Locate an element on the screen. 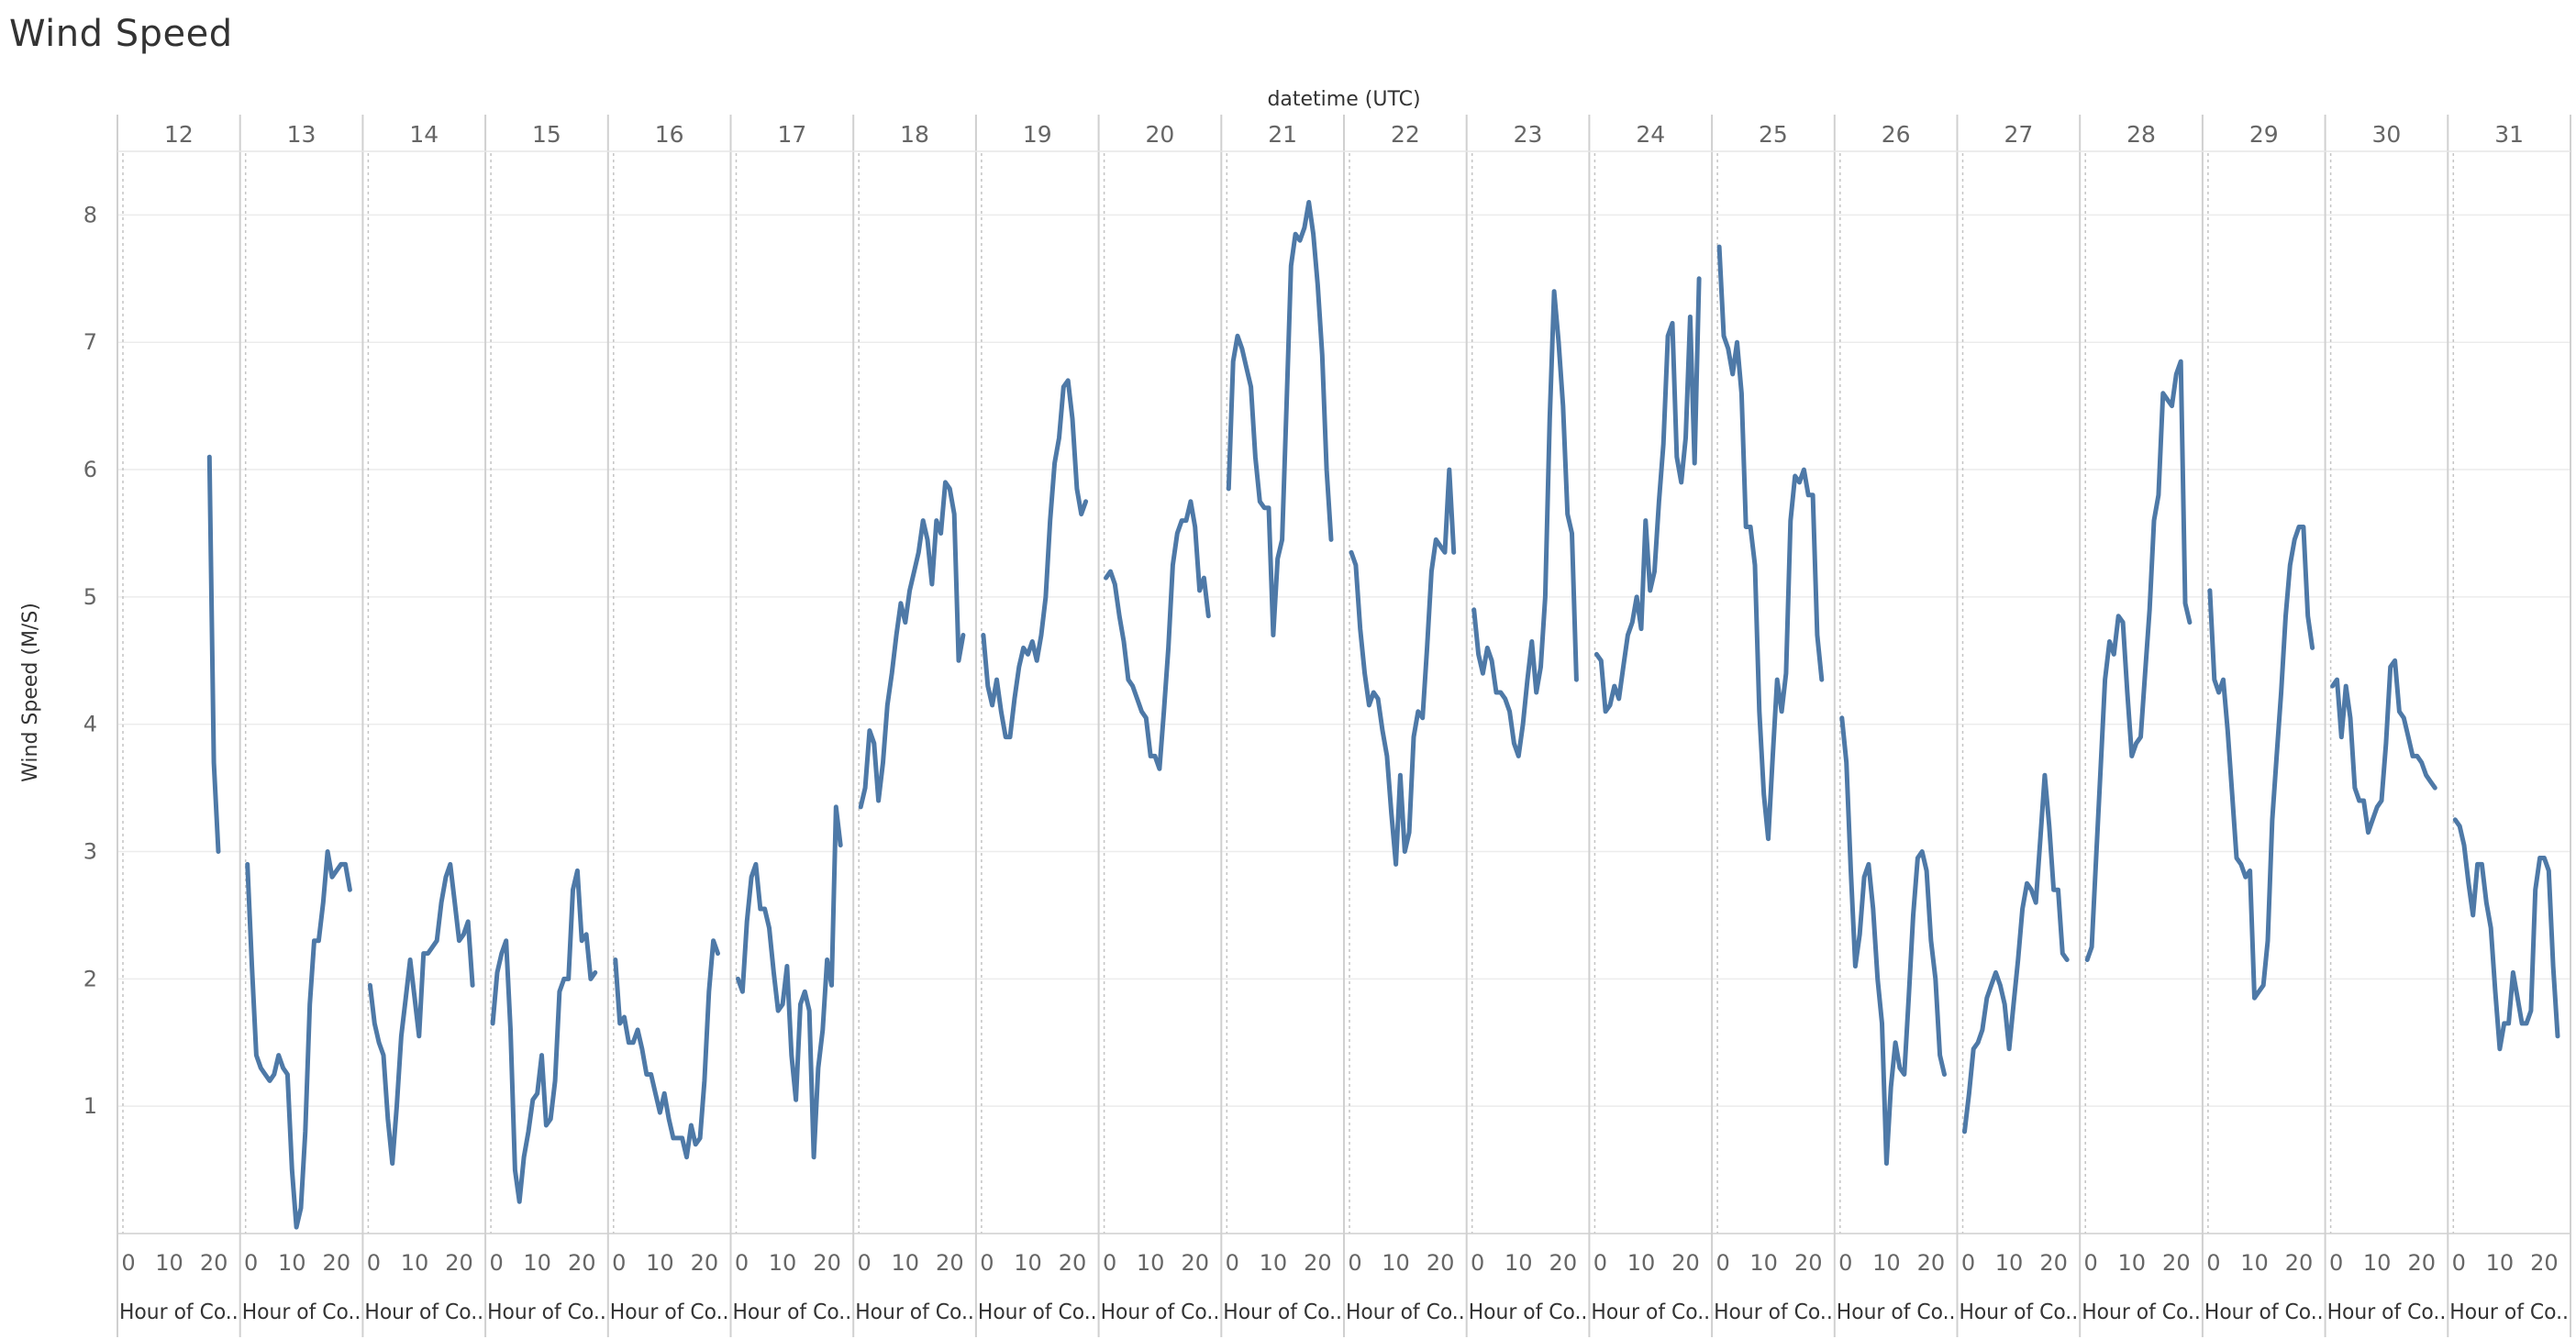 Image resolution: width=2576 pixels, height=1339 pixels. panel-header-label: 31 is located at coordinates (2509, 134).